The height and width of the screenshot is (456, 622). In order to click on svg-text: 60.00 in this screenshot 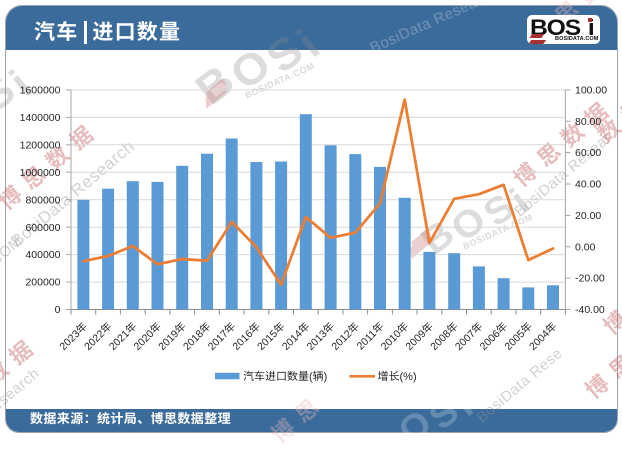, I will do `click(588, 153)`.